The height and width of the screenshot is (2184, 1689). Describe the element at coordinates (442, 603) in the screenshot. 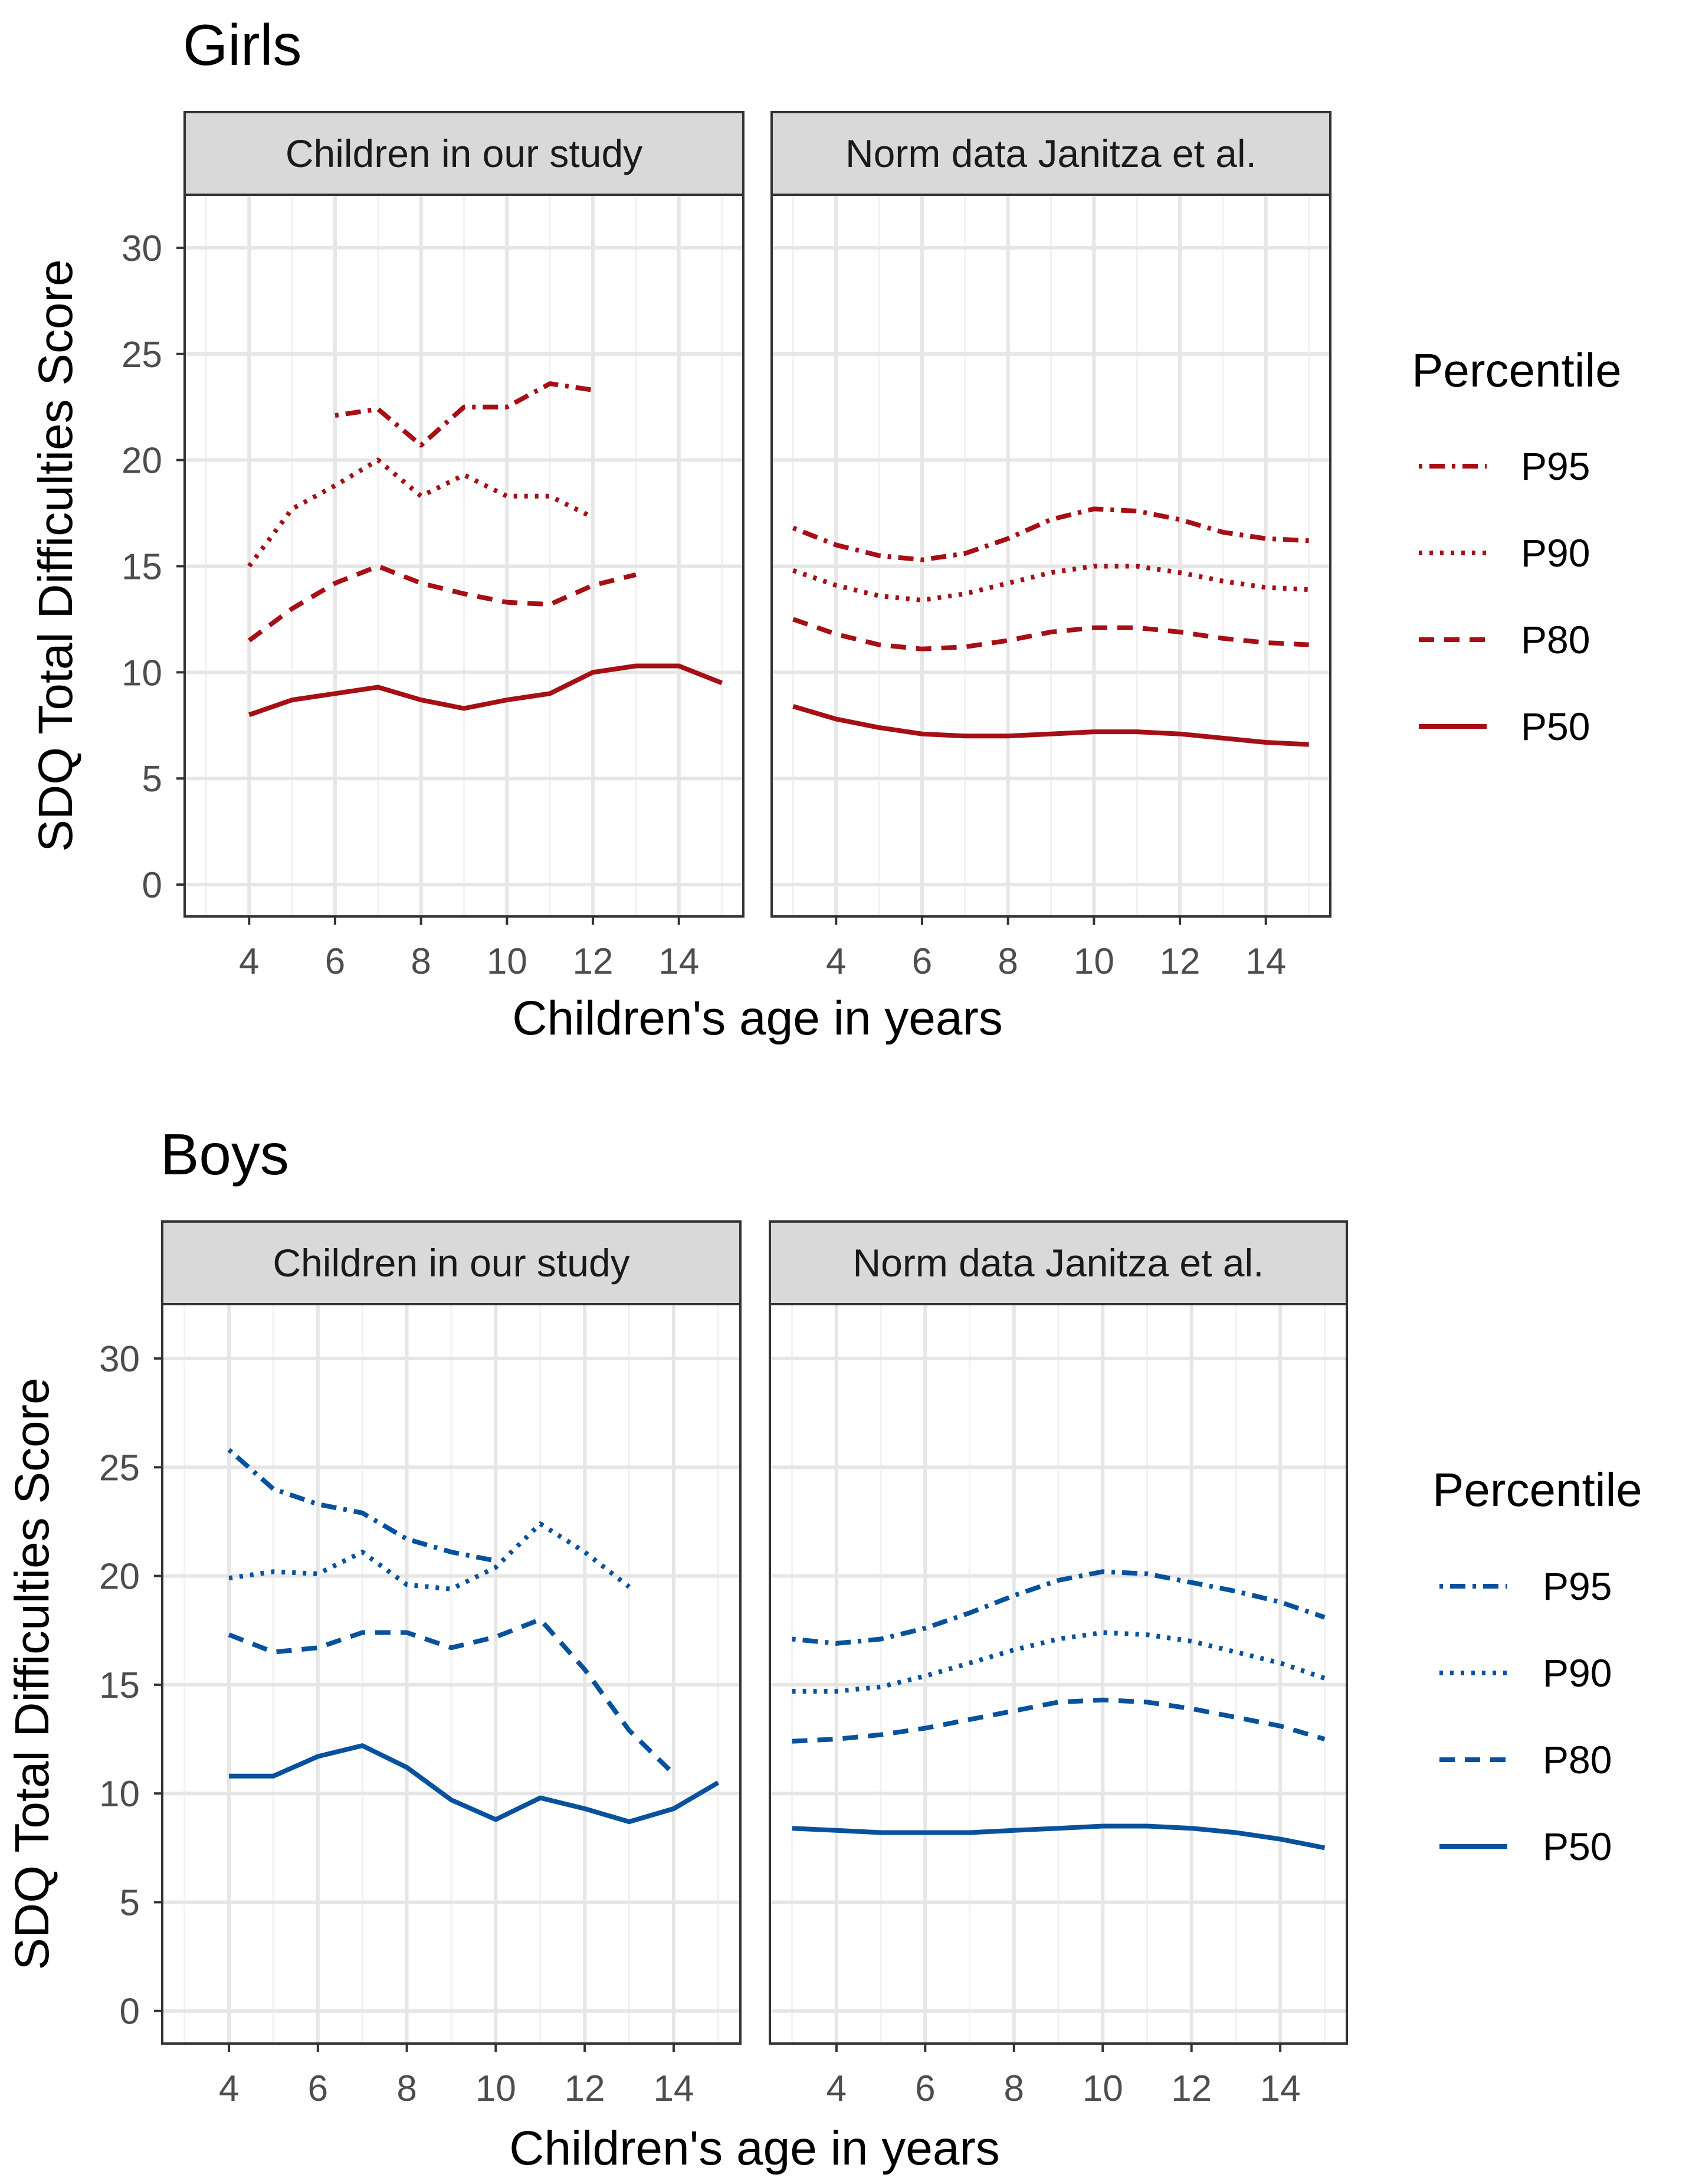

I see `girls-panel-1-series-p80` at that location.